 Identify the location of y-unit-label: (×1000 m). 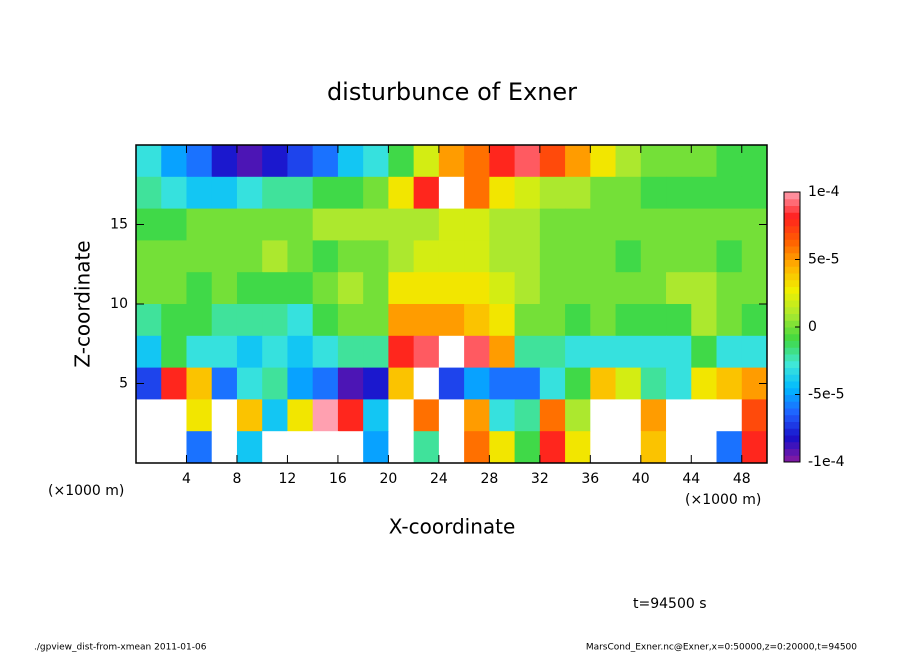
(86, 491).